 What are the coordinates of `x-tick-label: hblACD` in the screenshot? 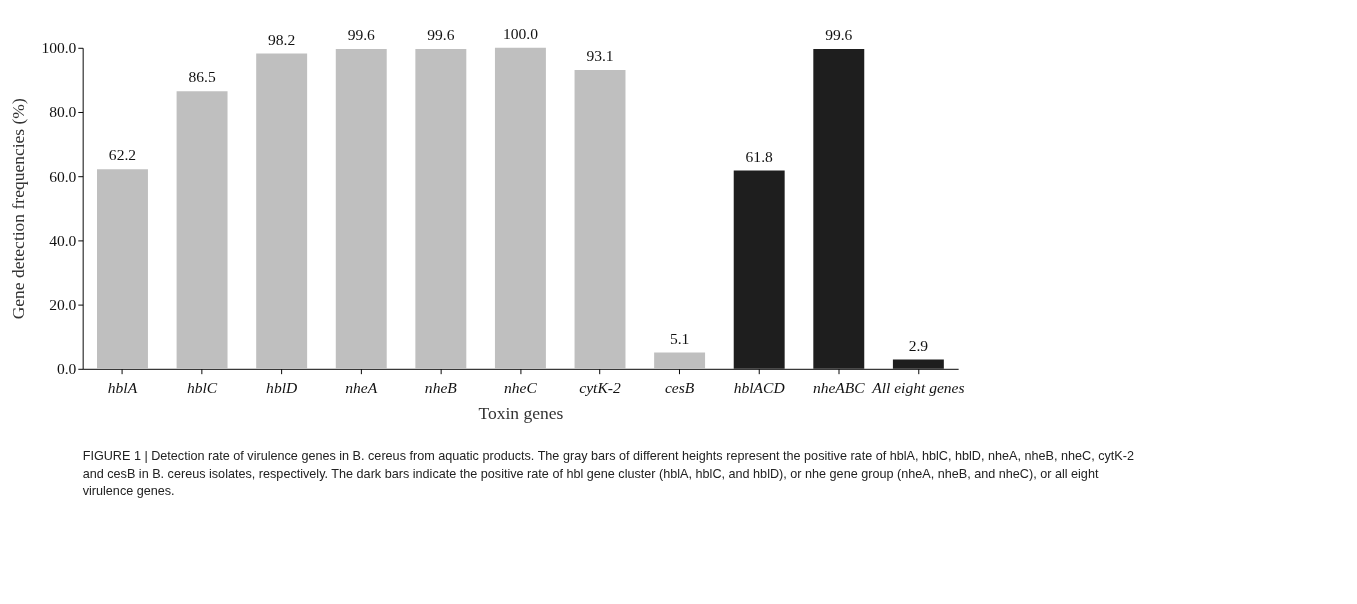 It's located at (759, 387).